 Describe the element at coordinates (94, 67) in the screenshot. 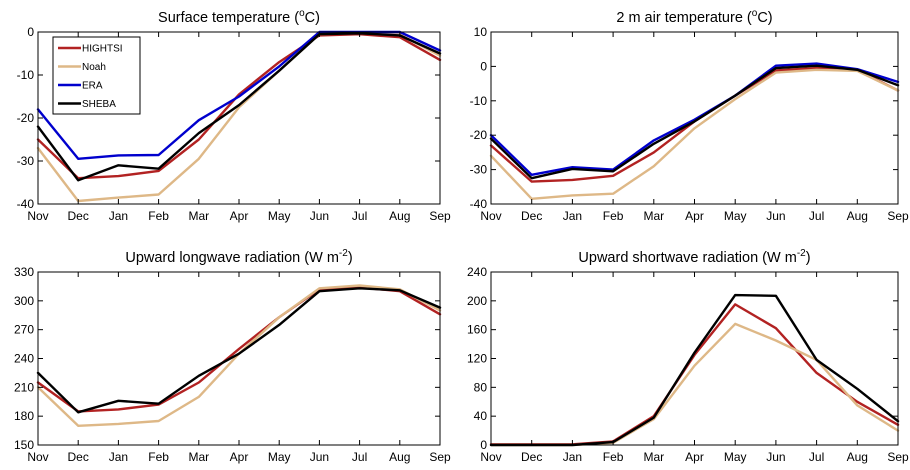

I see `legend-label-noah: Noah` at that location.